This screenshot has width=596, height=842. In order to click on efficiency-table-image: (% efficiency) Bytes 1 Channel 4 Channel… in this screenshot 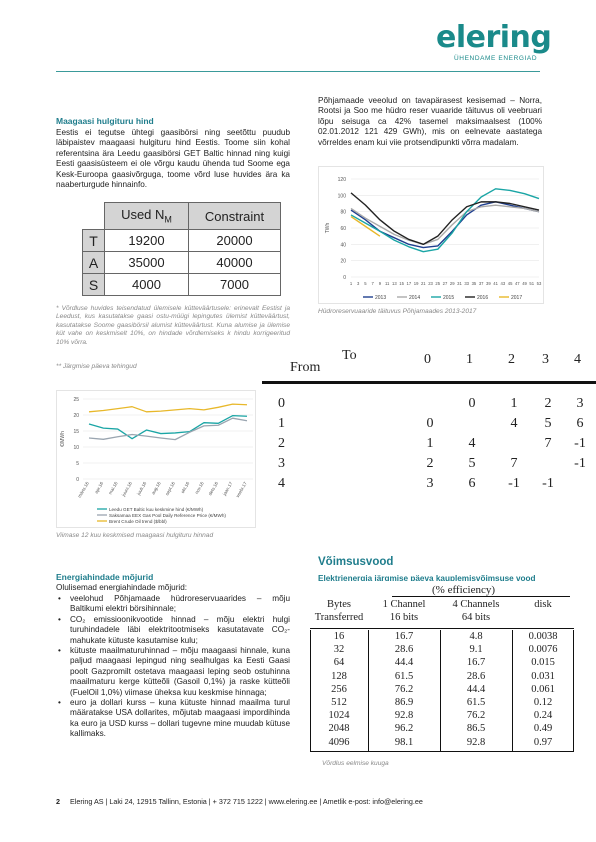, I will do `click(441, 669)`.